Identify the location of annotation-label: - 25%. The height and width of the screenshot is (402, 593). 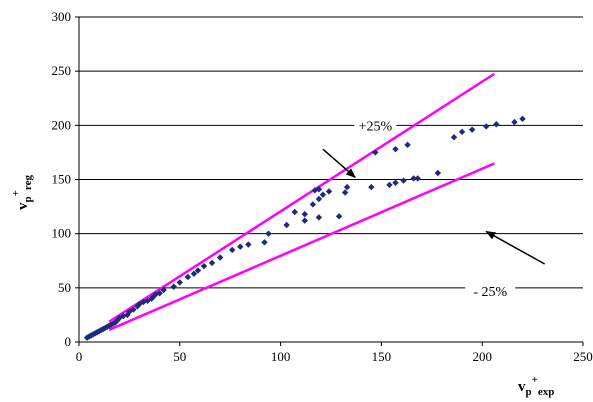
(490, 292).